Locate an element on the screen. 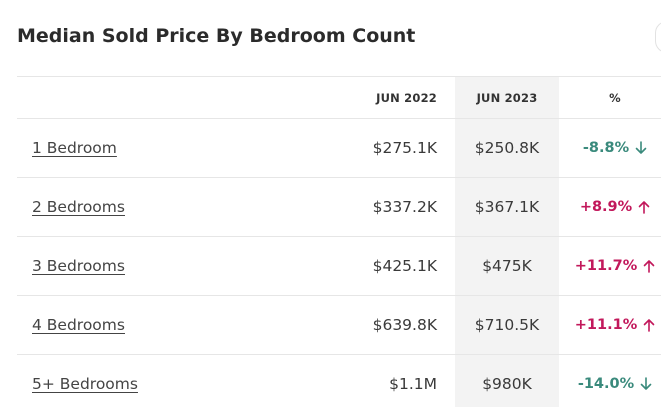 The height and width of the screenshot is (407, 661). price-jun-2023: $710.5K is located at coordinates (507, 325).